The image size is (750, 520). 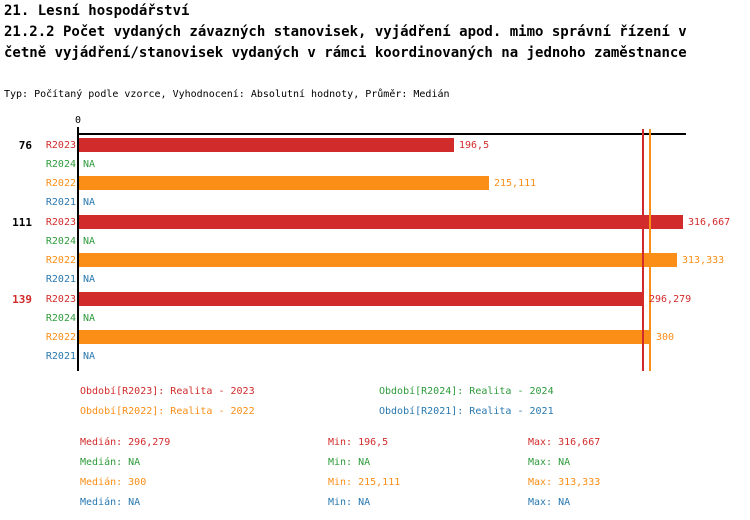 I want to click on legend-item: Období[R2024]: Realita - 2024, so click(x=466, y=391).